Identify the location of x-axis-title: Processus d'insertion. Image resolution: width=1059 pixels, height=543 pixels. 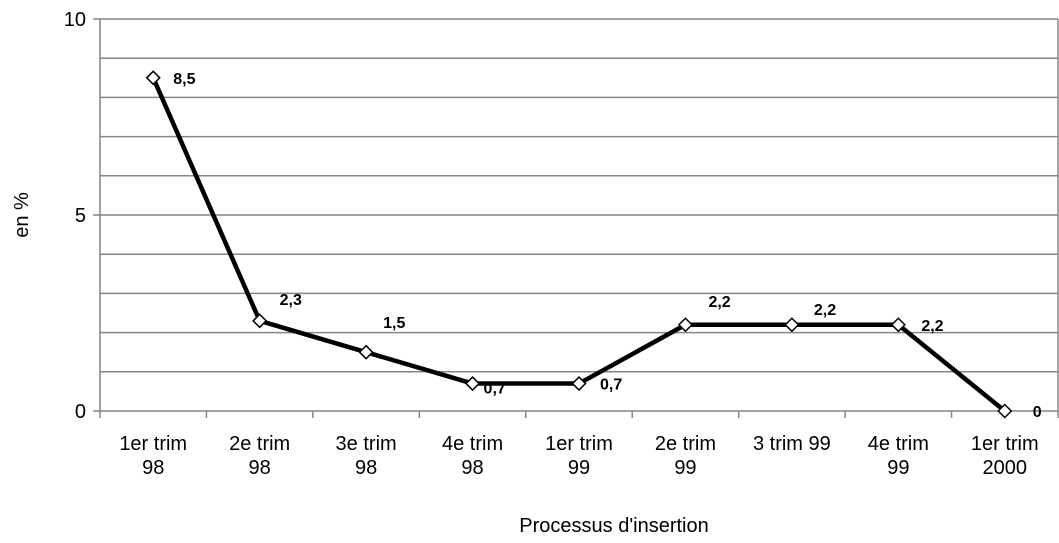
(613, 526).